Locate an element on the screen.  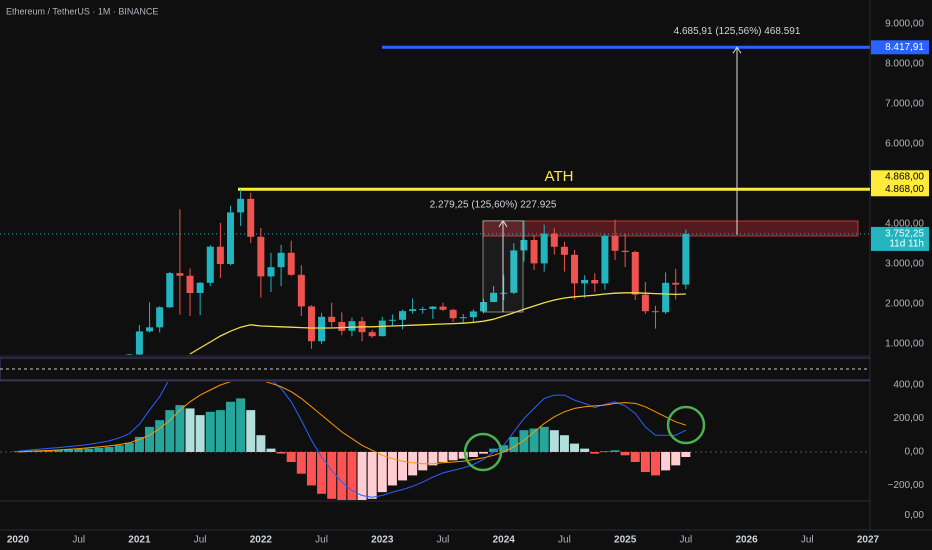
bottom-tick-label: 0,00 is located at coordinates (915, 515).